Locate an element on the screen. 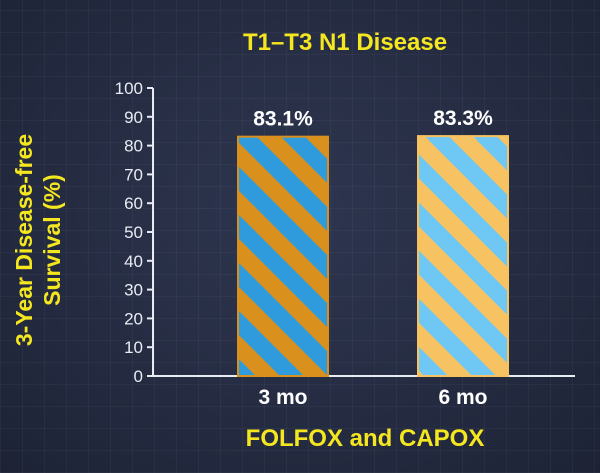 The height and width of the screenshot is (473, 600). y-tick-label: 30 is located at coordinates (133, 290).